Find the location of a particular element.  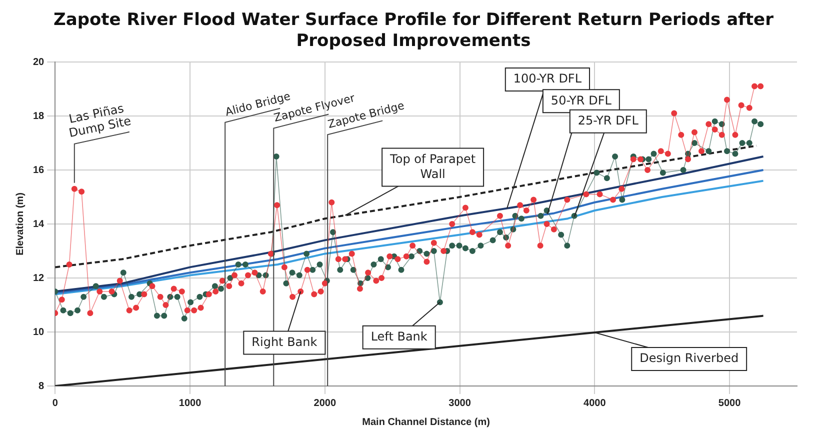

text: Left Bank is located at coordinates (399, 337).